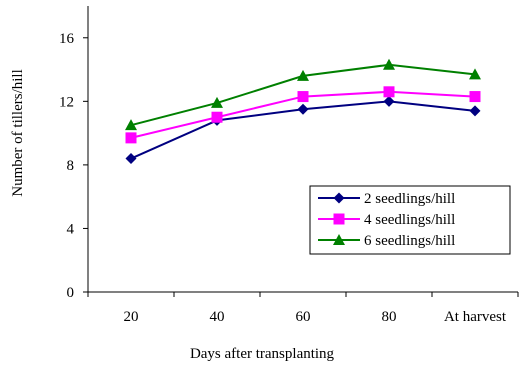 This screenshot has height=367, width=528. What do you see at coordinates (217, 317) in the screenshot?
I see `x-tick-label: 40` at bounding box center [217, 317].